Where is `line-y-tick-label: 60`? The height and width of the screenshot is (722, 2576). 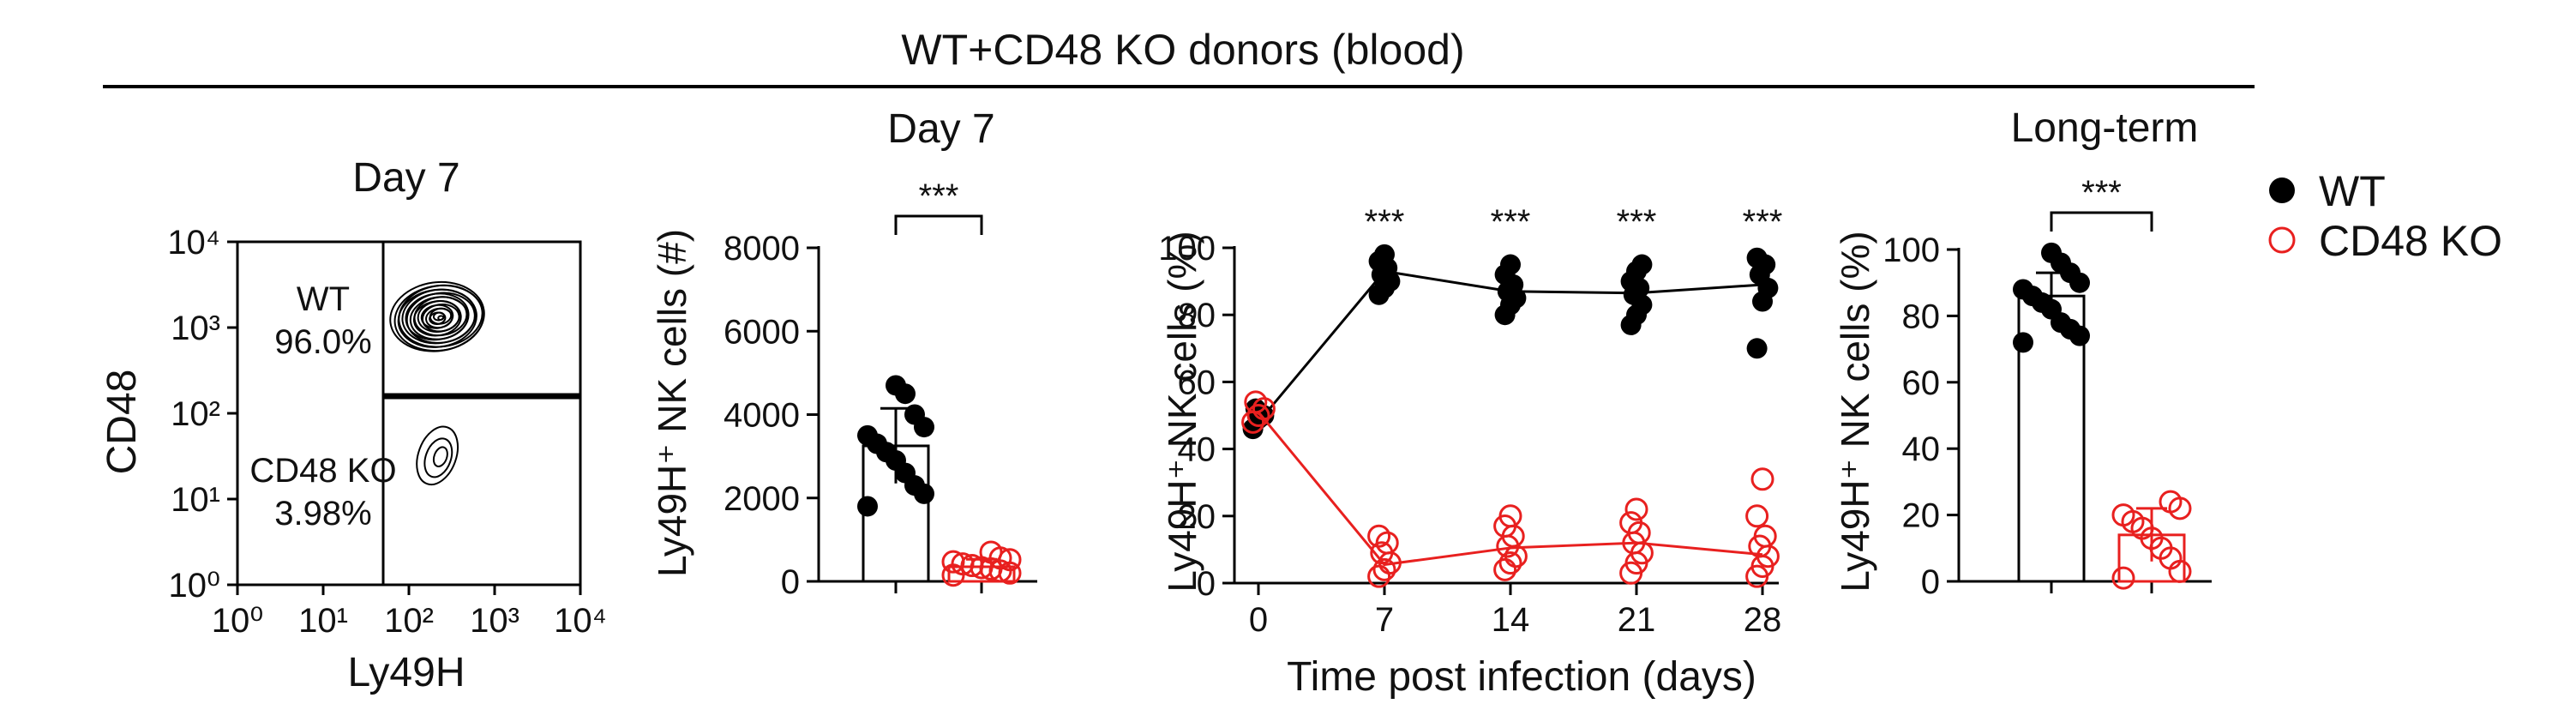
line-y-tick-label: 60 is located at coordinates (1197, 382).